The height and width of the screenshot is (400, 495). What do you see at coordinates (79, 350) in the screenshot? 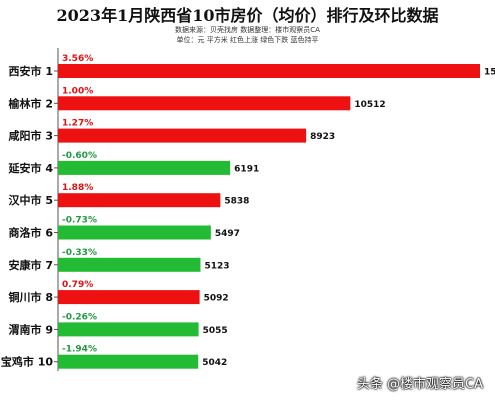
I see `change-label: -1.94%` at bounding box center [79, 350].